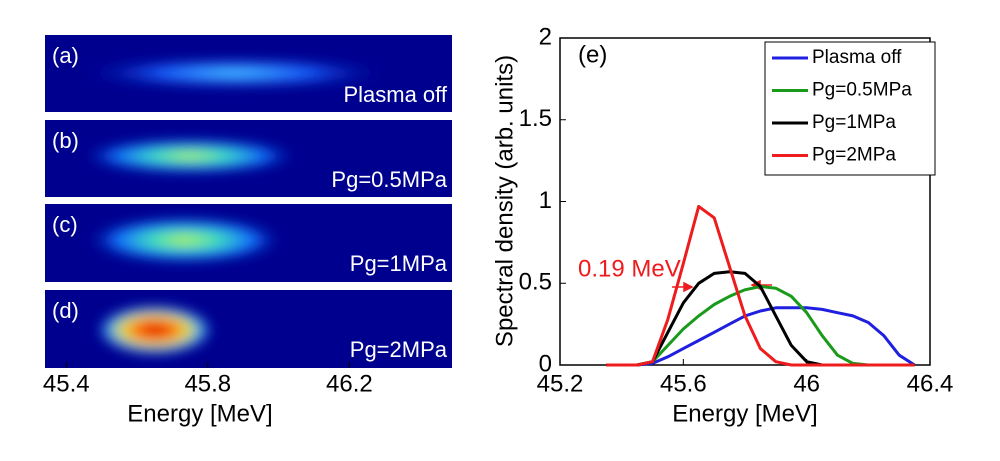  What do you see at coordinates (349, 383) in the screenshot?
I see `x-tick-label: 46.2` at bounding box center [349, 383].